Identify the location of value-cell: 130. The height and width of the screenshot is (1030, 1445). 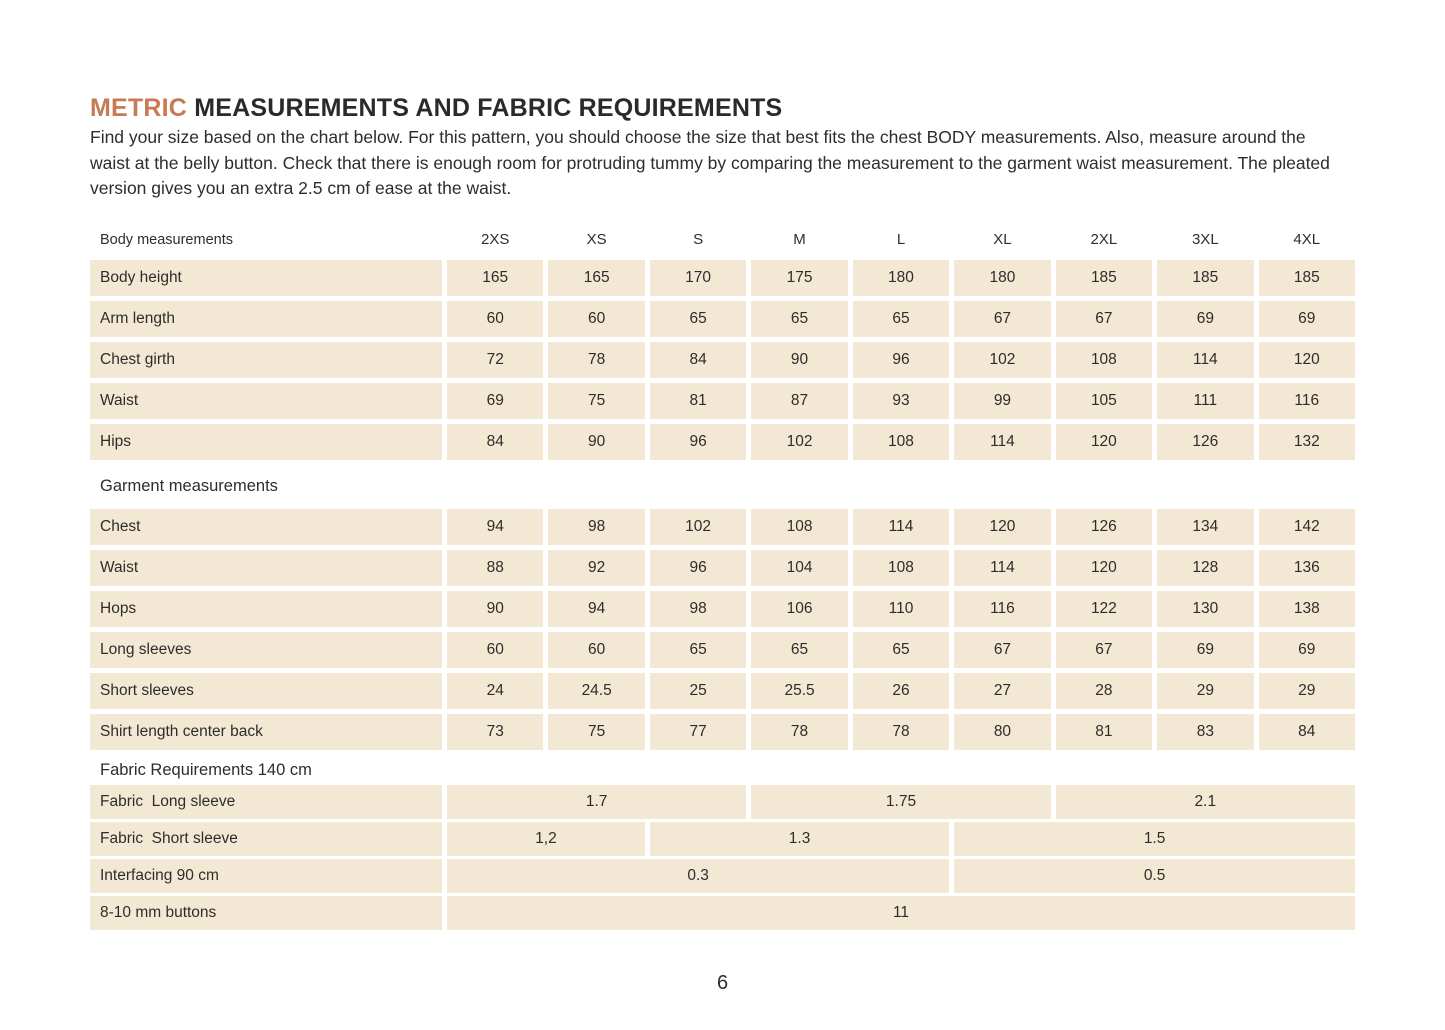
(1205, 608).